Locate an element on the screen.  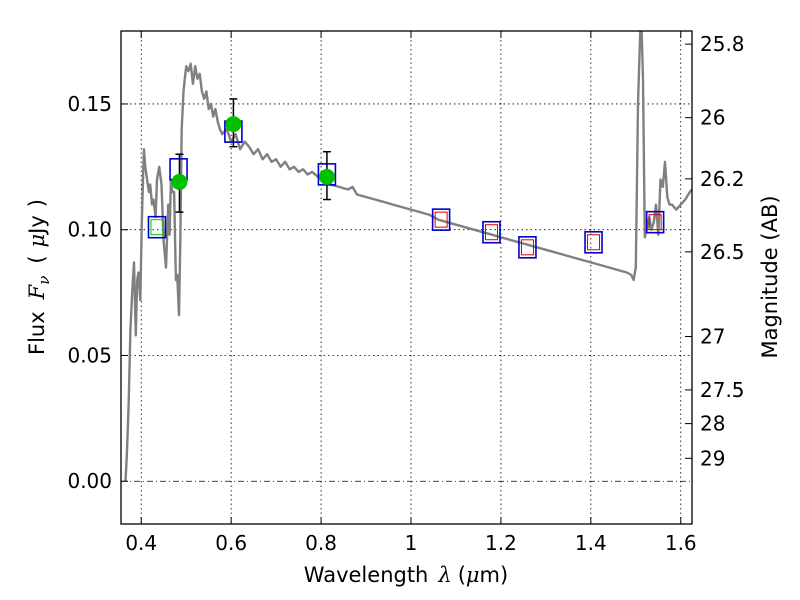
x-tick-label: 1.4 is located at coordinates (591, 543).